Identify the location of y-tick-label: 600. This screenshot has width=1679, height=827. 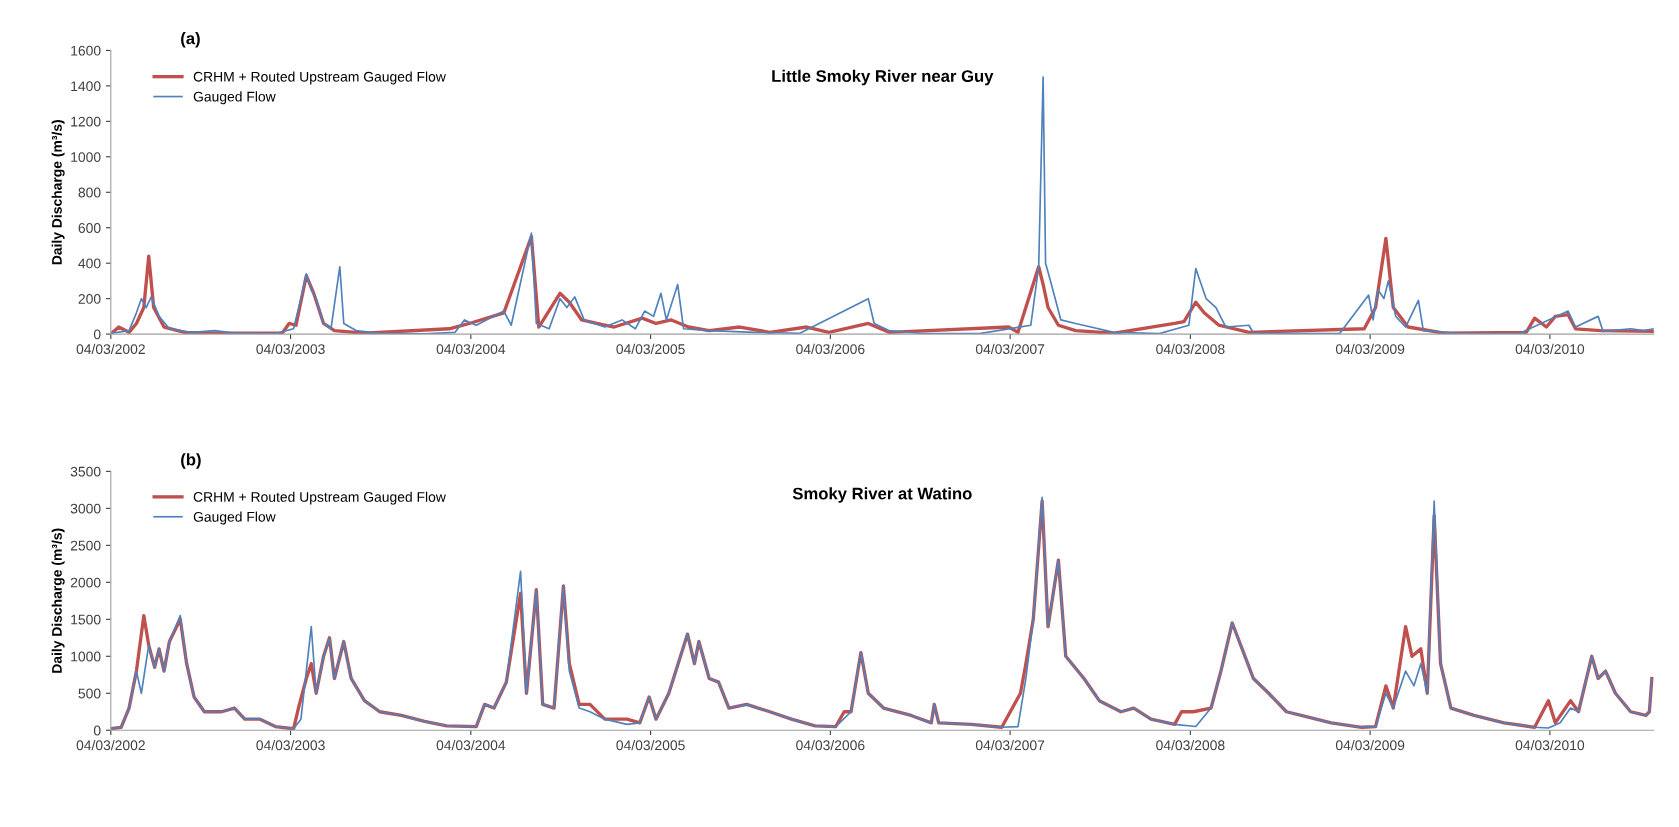
(89, 228).